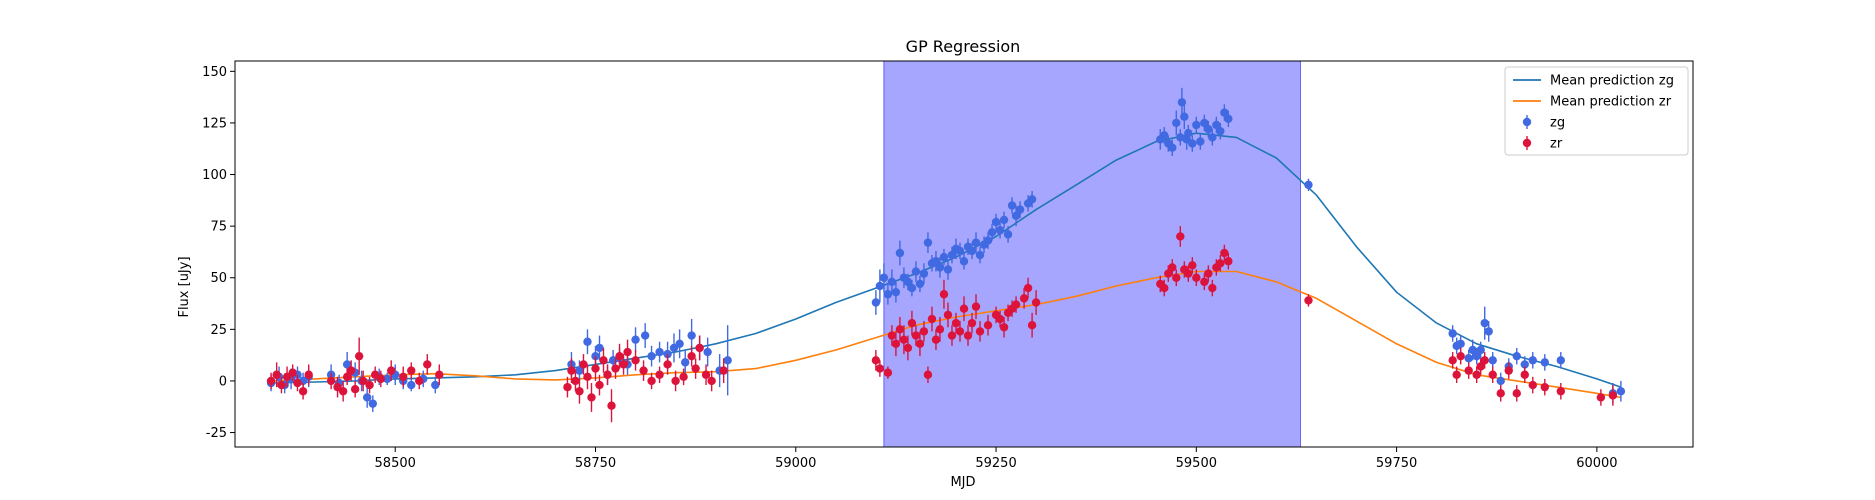 This screenshot has height=500, width=1875. What do you see at coordinates (214, 72) in the screenshot?
I see `y-tick-label: 150` at bounding box center [214, 72].